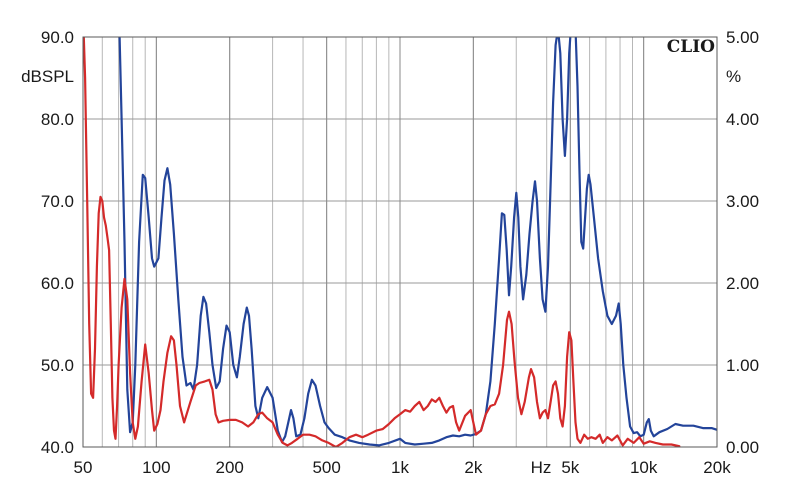 This screenshot has width=800, height=504. Describe the element at coordinates (570, 467) in the screenshot. I see `x-tick-label: 5k` at that location.